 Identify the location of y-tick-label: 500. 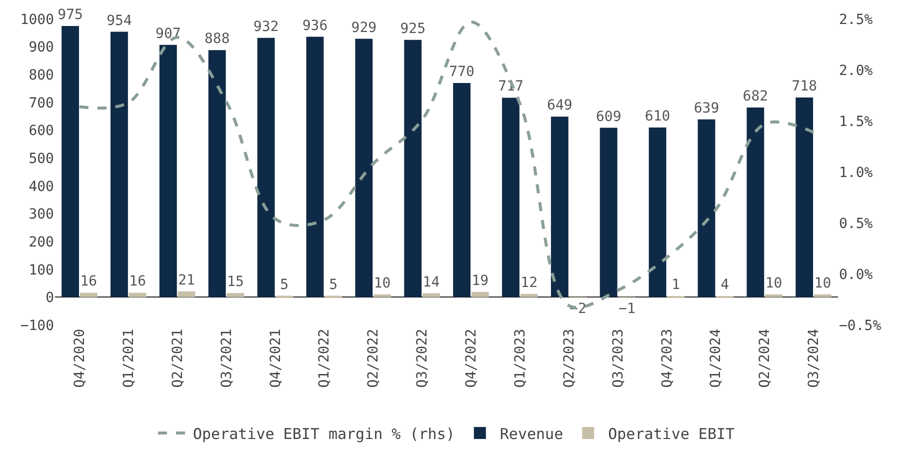
(41, 158).